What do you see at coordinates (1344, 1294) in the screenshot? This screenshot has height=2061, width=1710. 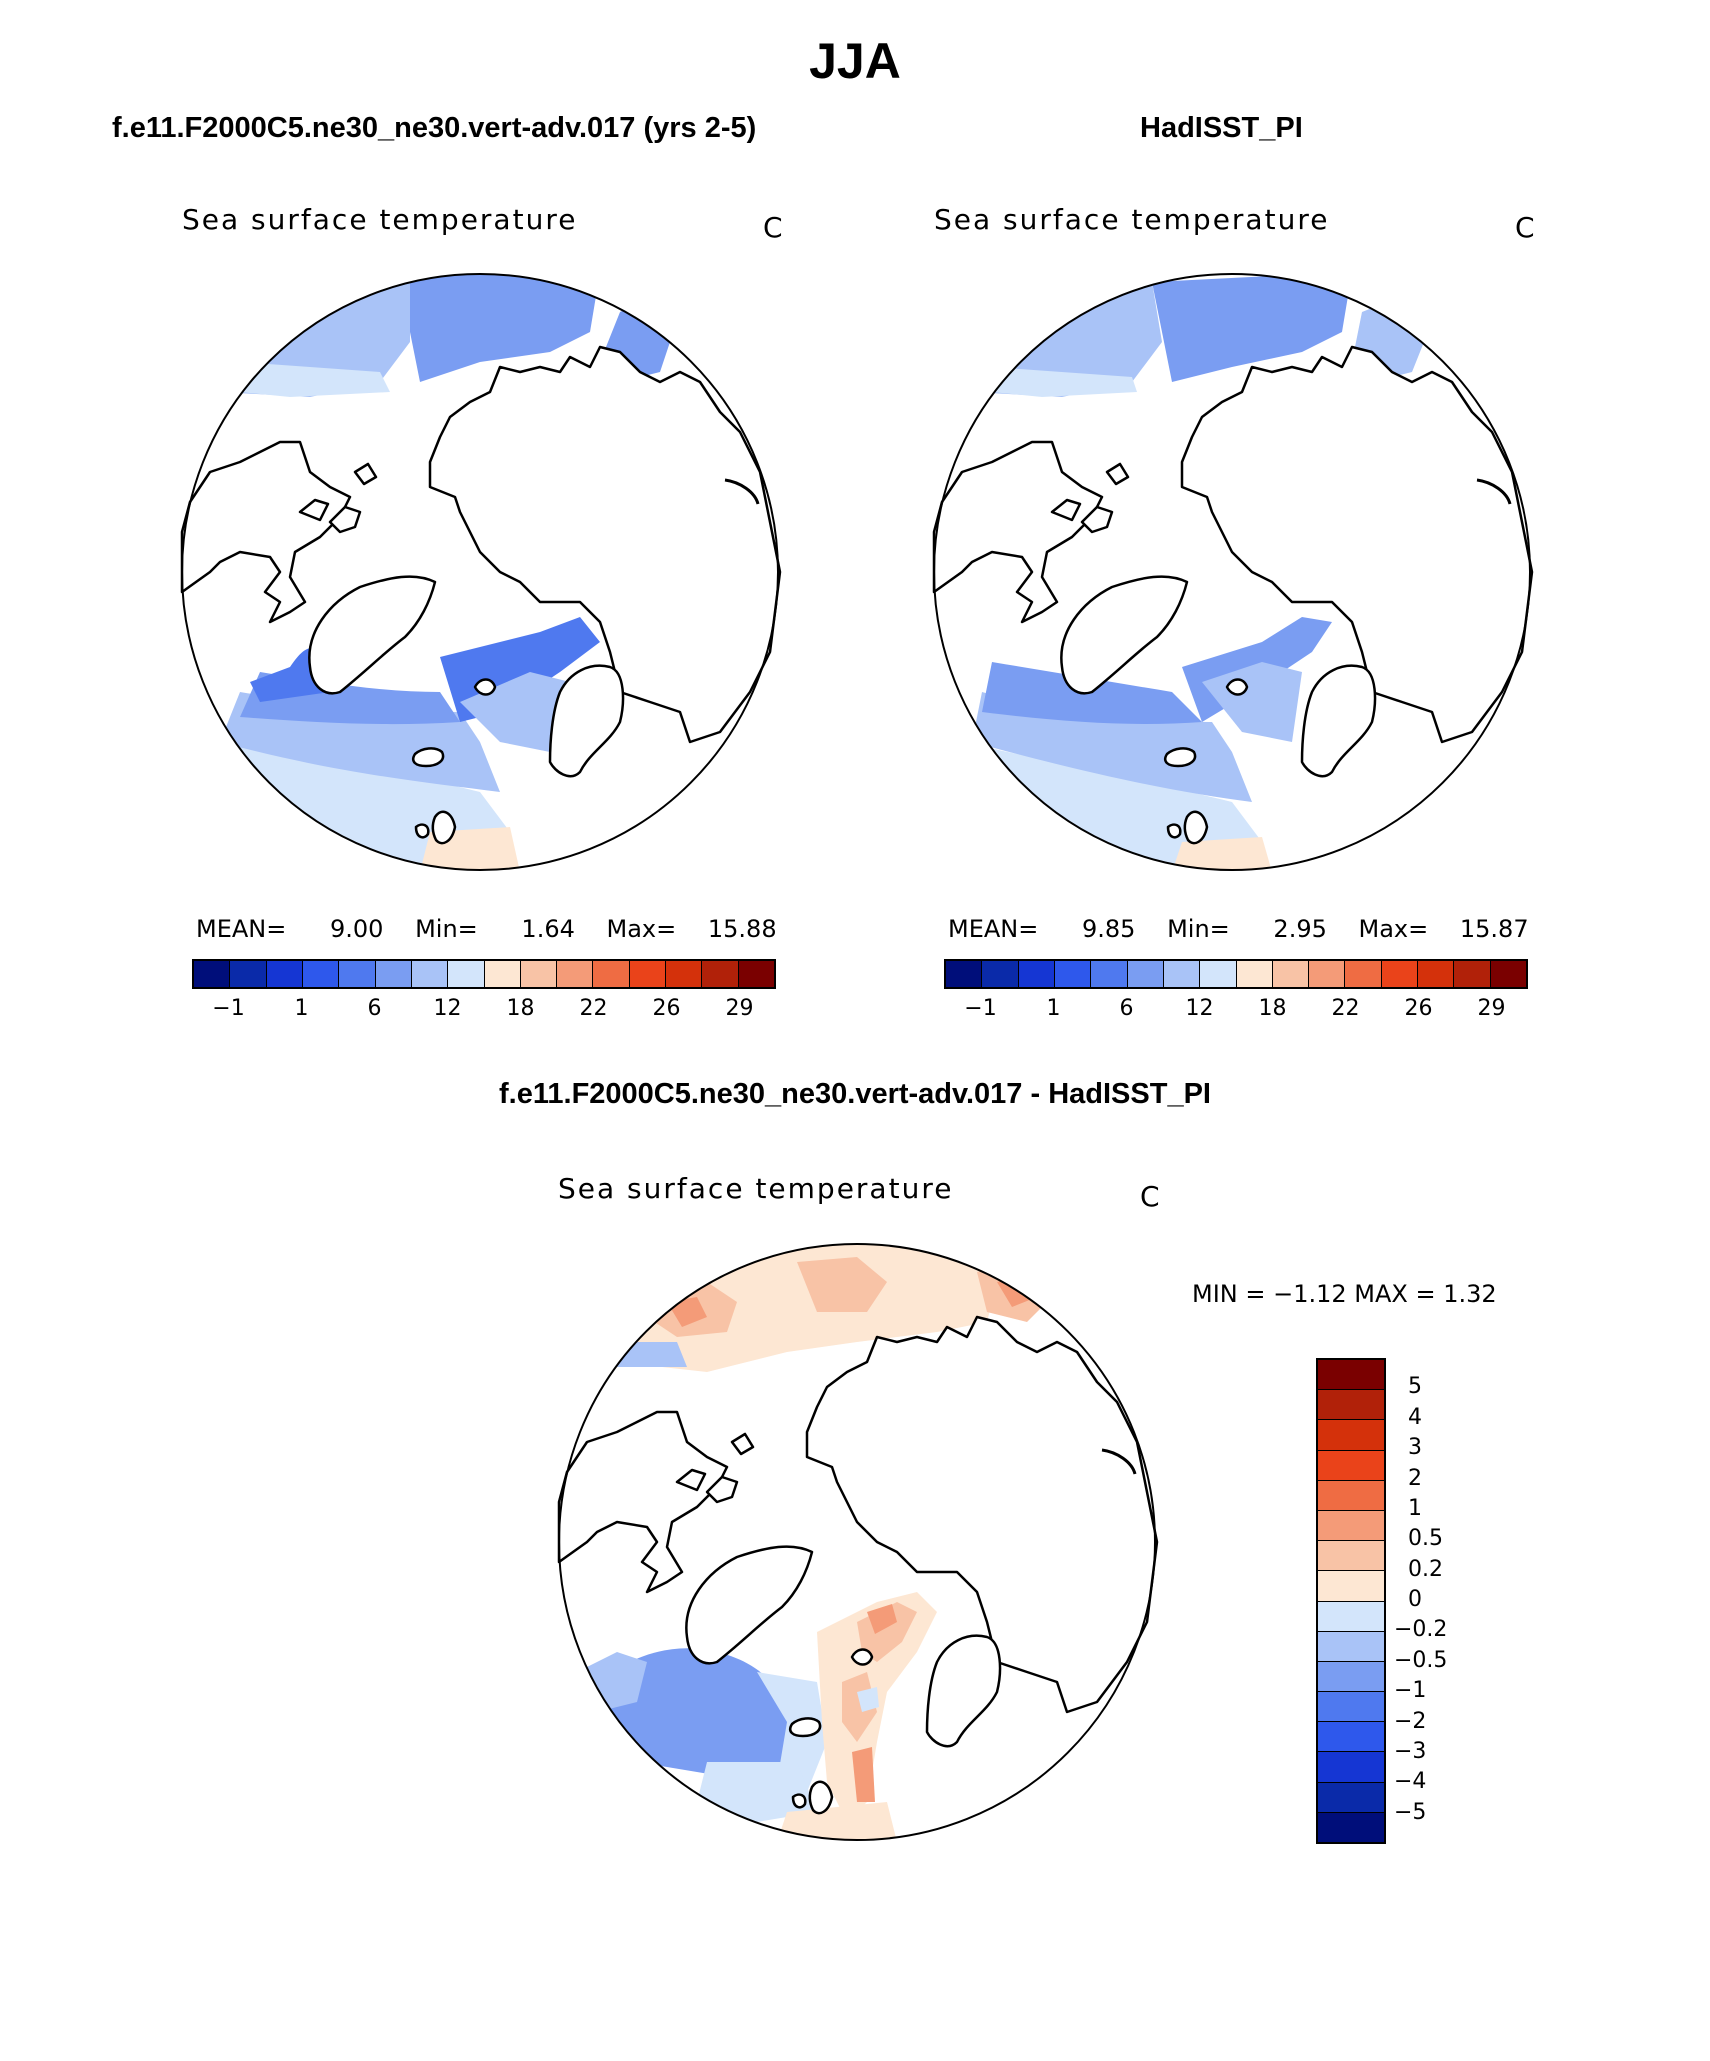 I see `diff-minmax: MIN = −1.12 MAX = 1.32` at bounding box center [1344, 1294].